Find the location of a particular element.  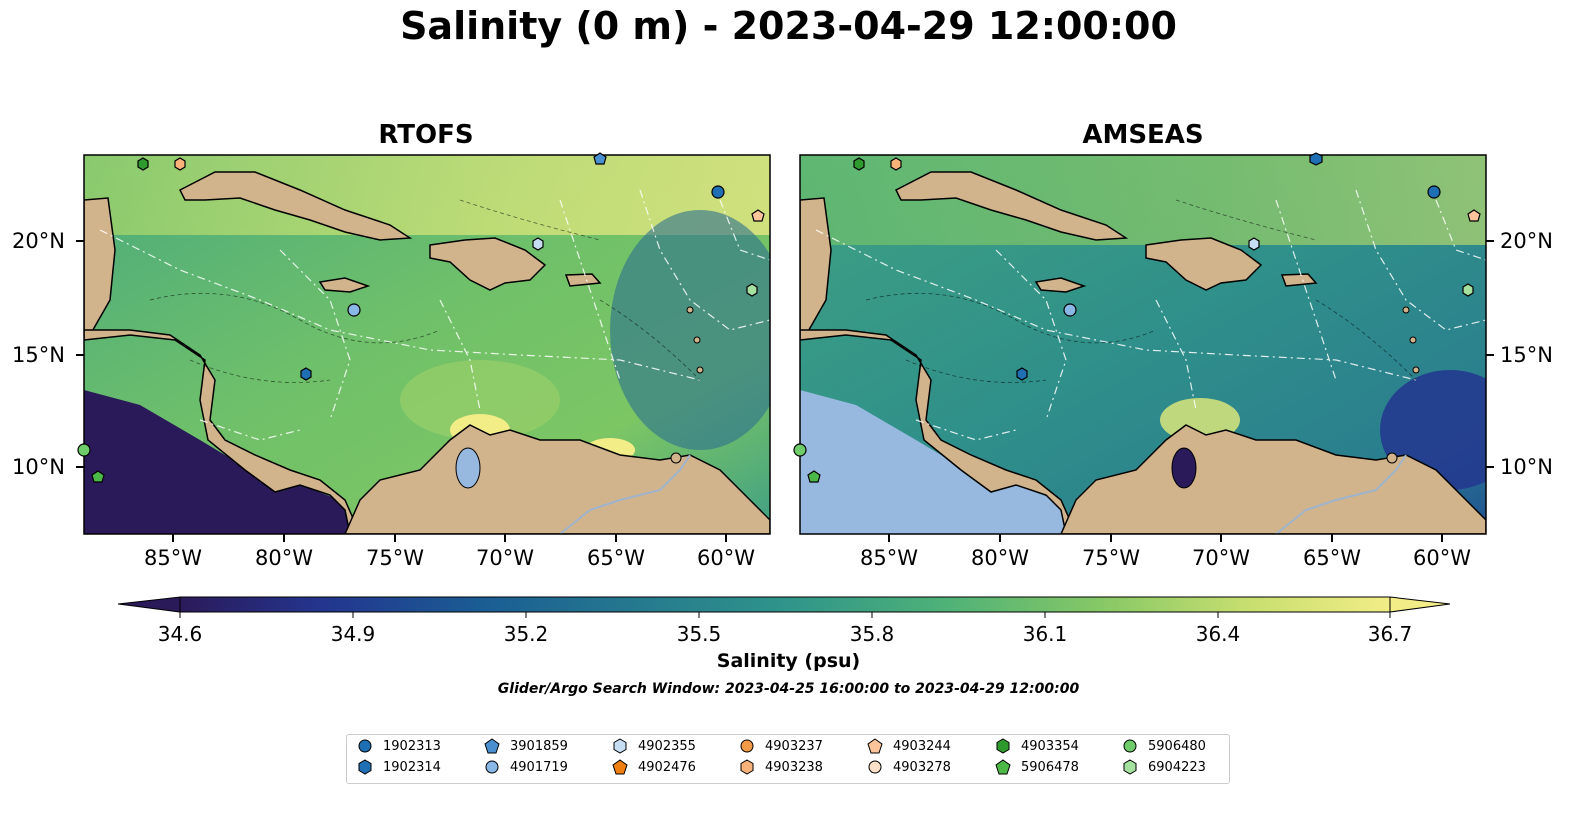

colorbar is located at coordinates (784, 607).